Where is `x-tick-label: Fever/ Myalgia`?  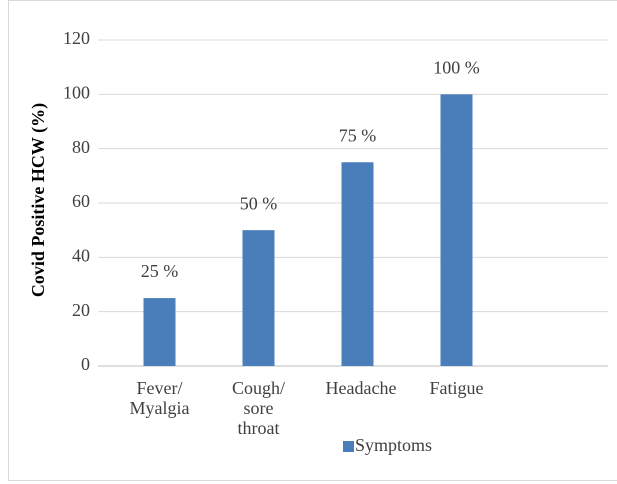
x-tick-label: Fever/ Myalgia is located at coordinates (159, 398).